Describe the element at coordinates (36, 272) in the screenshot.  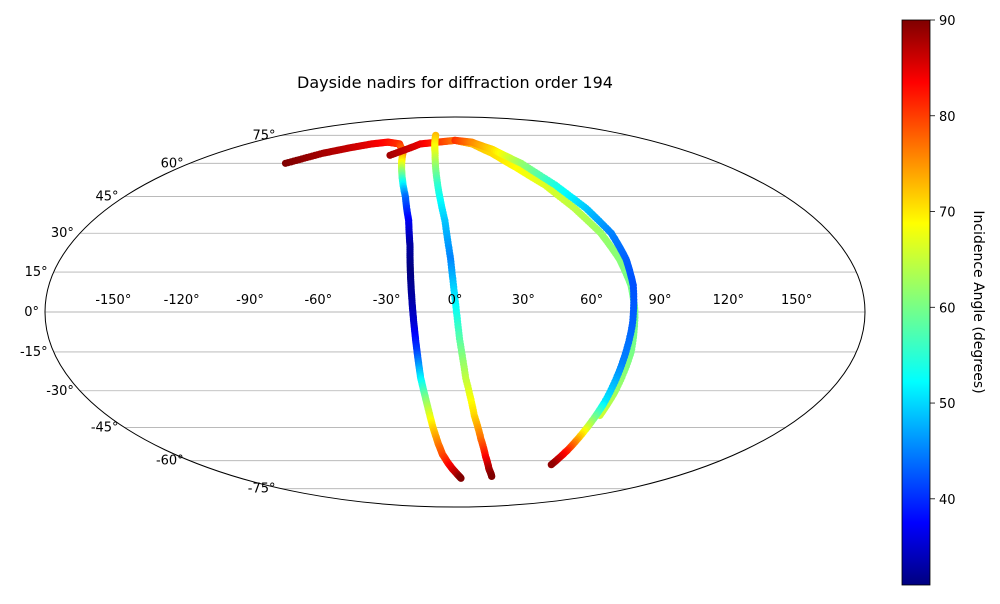
I see `lat-tick-label: 15°` at that location.